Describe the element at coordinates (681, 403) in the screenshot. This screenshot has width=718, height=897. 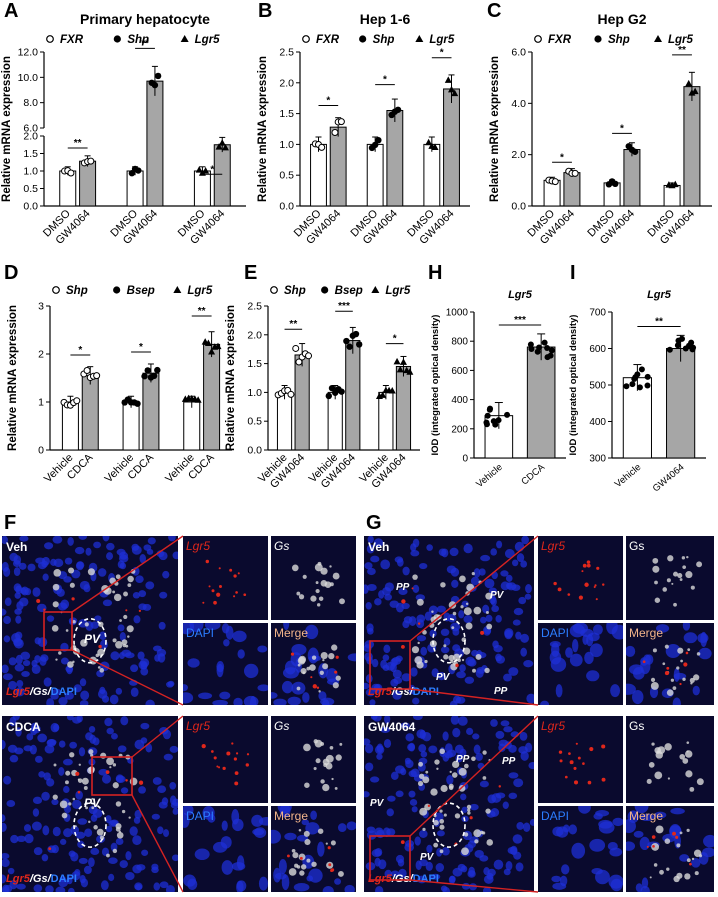
I see `bar-gw4064` at that location.